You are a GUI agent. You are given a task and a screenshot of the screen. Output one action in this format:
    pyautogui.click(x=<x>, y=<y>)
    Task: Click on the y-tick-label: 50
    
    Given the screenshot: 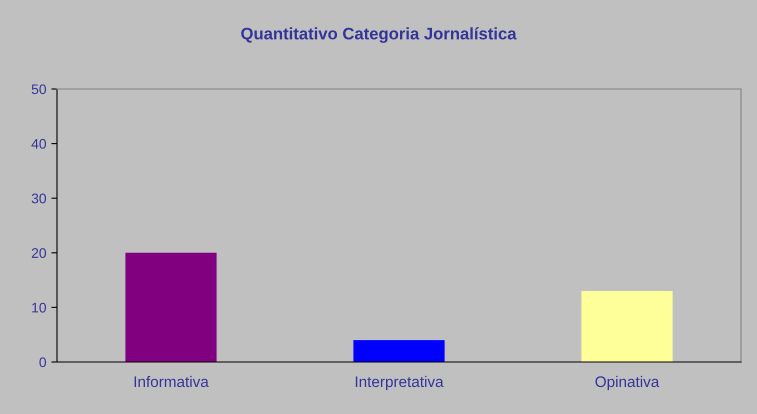 What is the action you would take?
    pyautogui.click(x=39, y=89)
    